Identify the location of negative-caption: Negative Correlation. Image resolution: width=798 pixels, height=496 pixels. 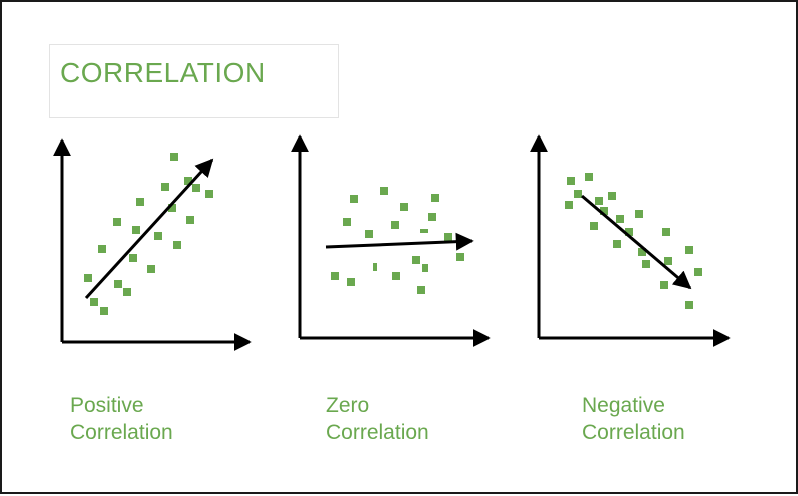
(633, 419).